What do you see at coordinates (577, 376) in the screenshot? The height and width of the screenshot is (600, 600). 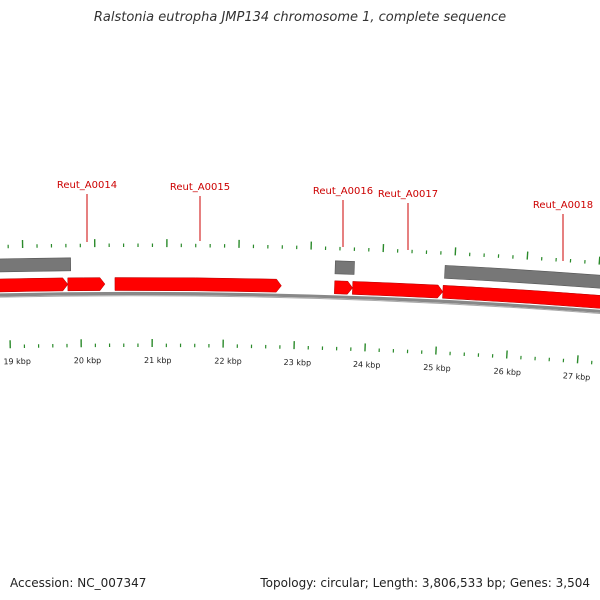 I see `scale-label: 27 kbp` at bounding box center [577, 376].